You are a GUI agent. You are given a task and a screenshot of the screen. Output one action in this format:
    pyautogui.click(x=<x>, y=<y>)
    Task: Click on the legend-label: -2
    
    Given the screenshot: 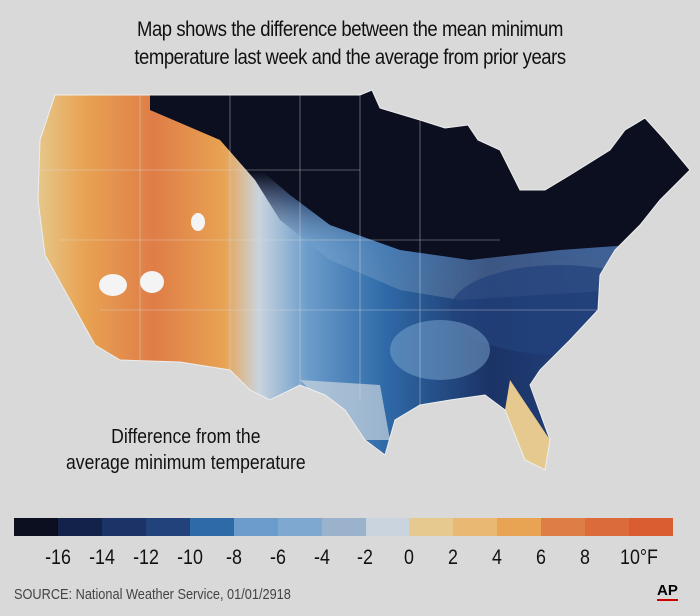 What is the action you would take?
    pyautogui.click(x=365, y=557)
    